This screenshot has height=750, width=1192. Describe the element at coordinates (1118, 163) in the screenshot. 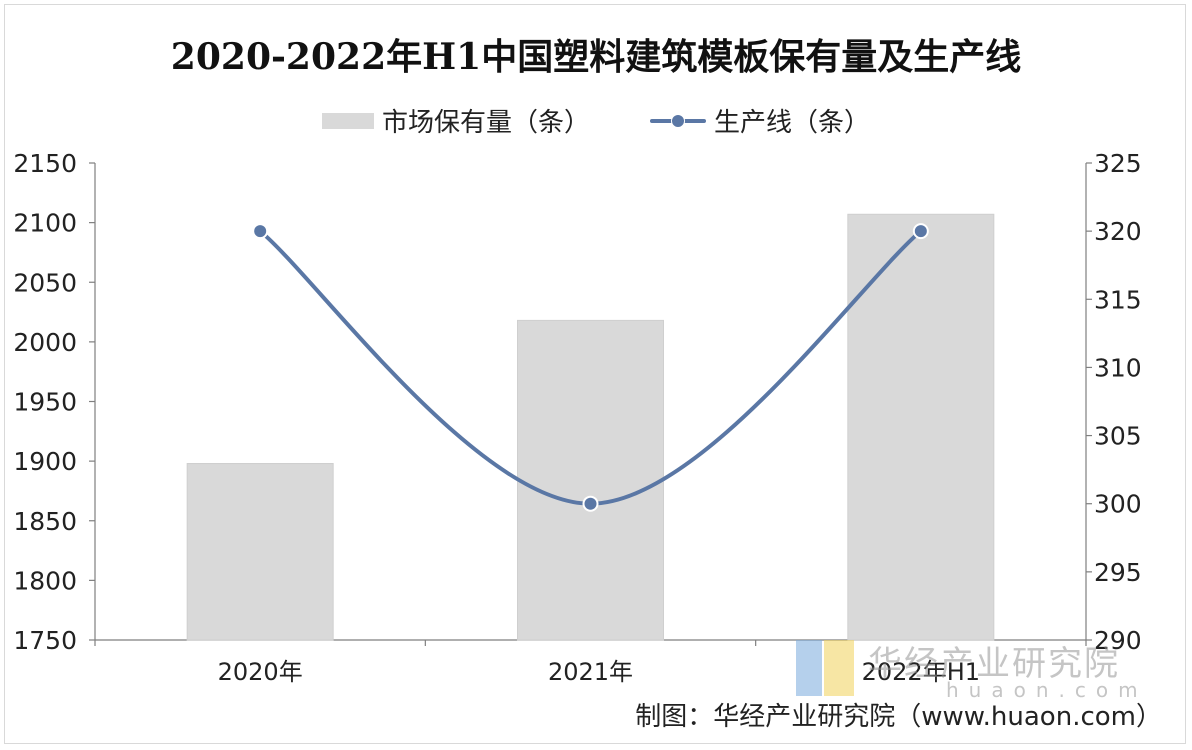

I see `y-right-tick-label: 325` at that location.